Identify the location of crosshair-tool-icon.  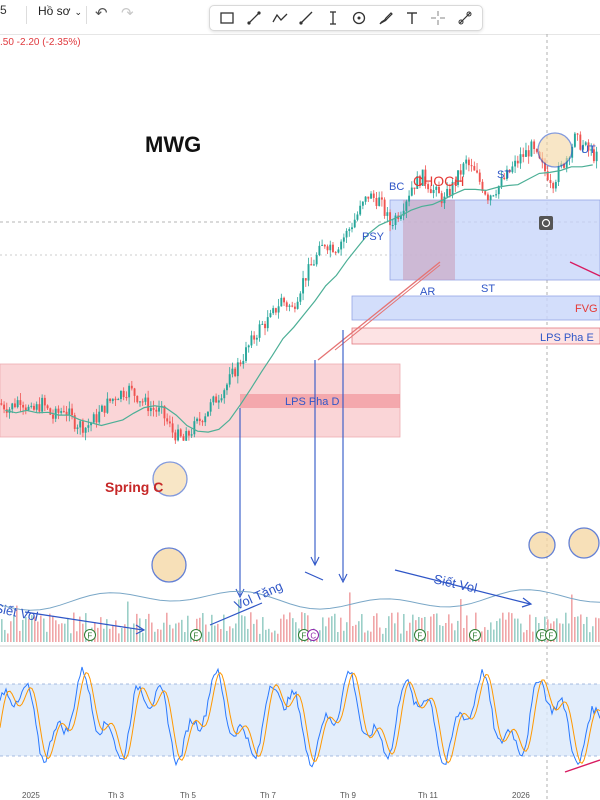
(438, 18).